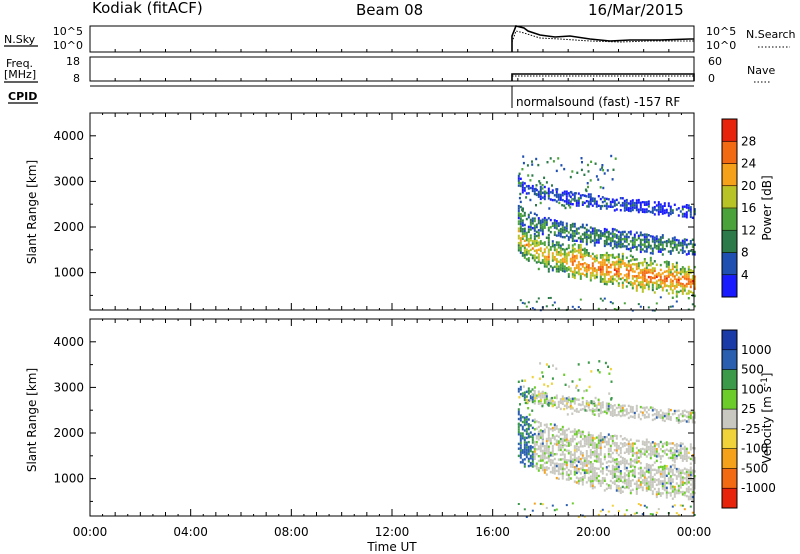 The image size is (800, 554). I want to click on power-colorbar-tick-label: 28, so click(748, 141).